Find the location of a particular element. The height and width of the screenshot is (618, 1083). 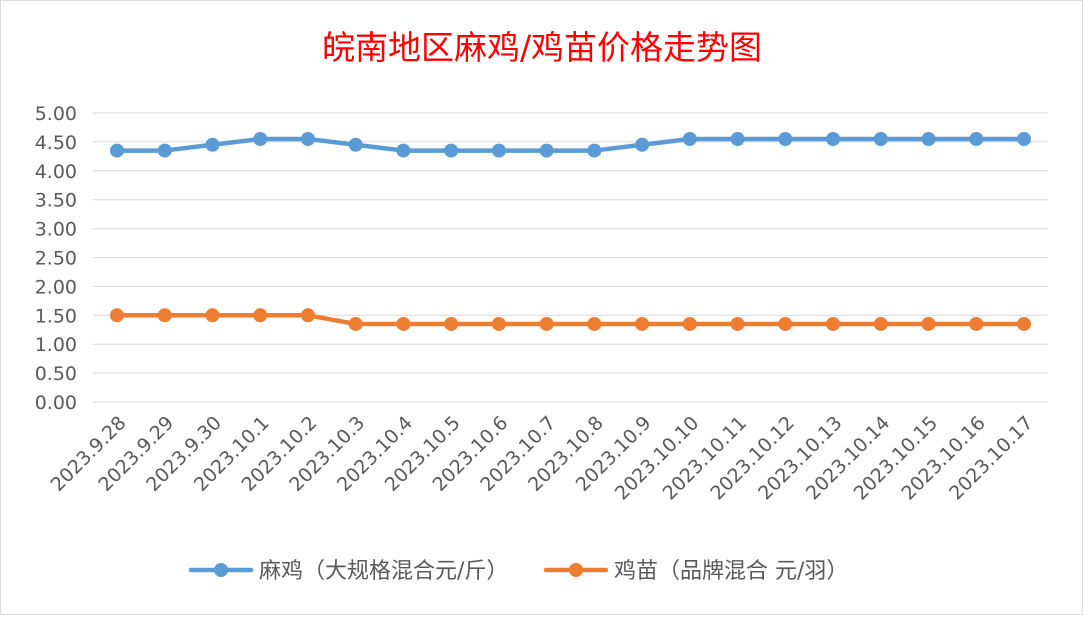

legend: 麻鸡（大规格混合元/斤） 鸡苗（品牌混合 元/羽） is located at coordinates (518, 571).